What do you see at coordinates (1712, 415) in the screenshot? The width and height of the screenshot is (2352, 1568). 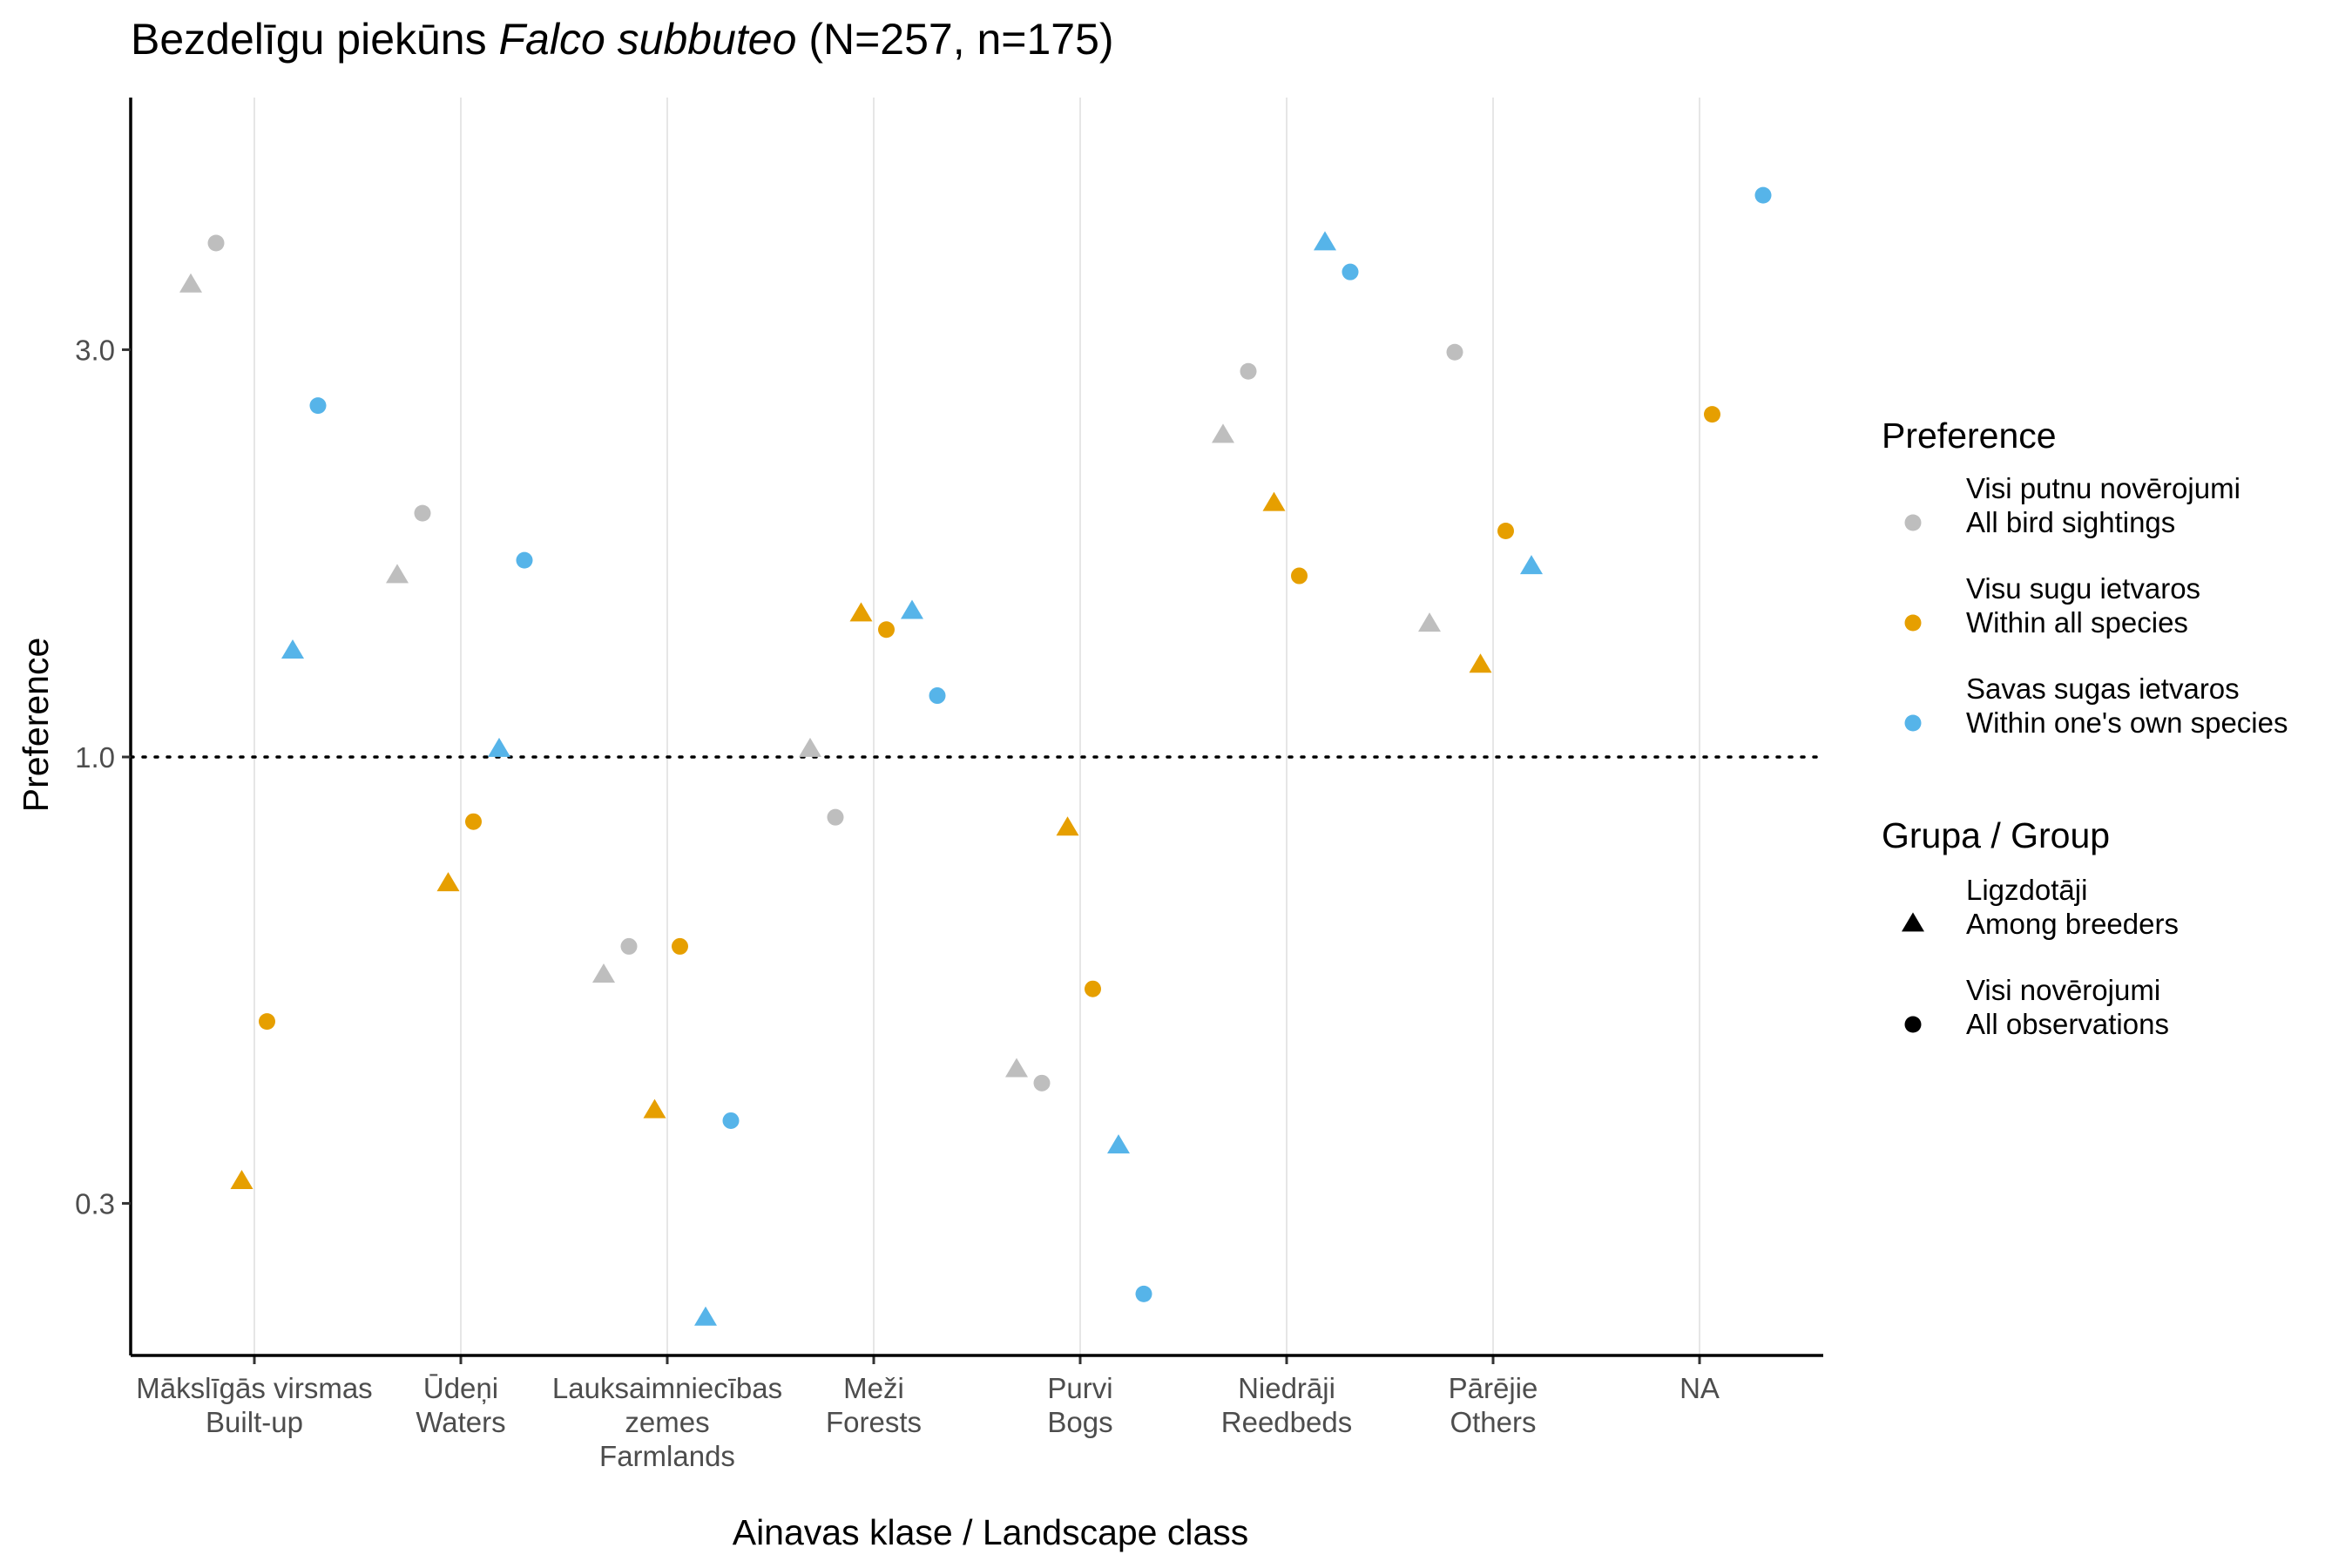 I see `data-point-all_species-all_obs-na` at bounding box center [1712, 415].